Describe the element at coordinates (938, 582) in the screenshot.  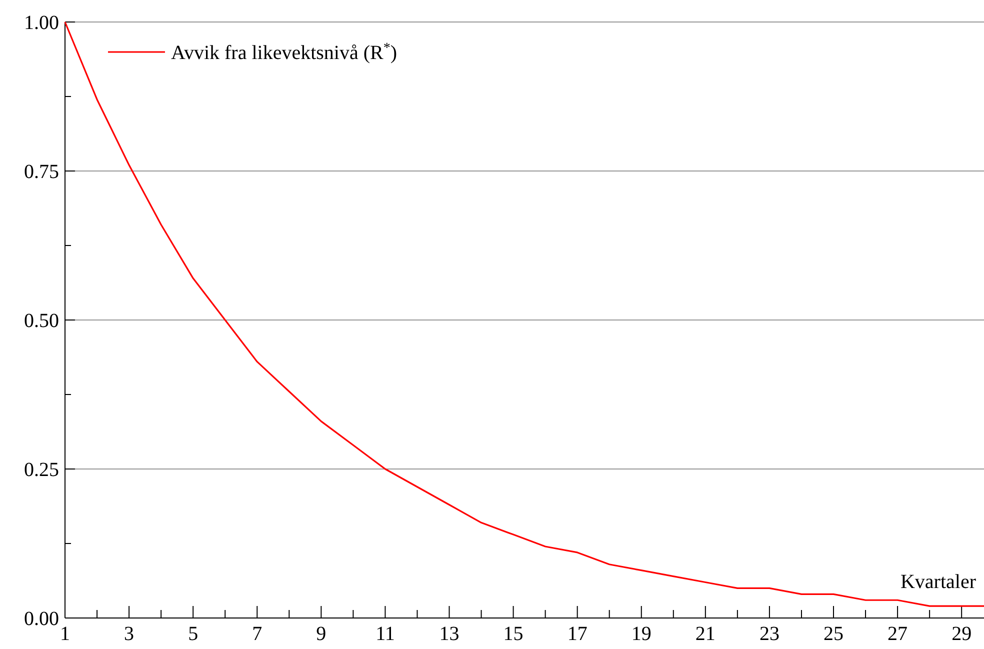
I see `x-axis-title: Kvartaler` at that location.